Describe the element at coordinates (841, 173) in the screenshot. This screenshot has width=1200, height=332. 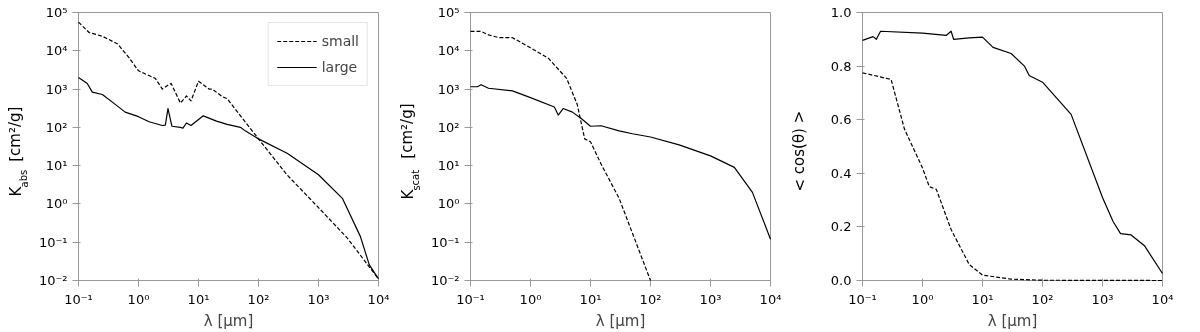
I see `y-tick-label: 0.4` at that location.